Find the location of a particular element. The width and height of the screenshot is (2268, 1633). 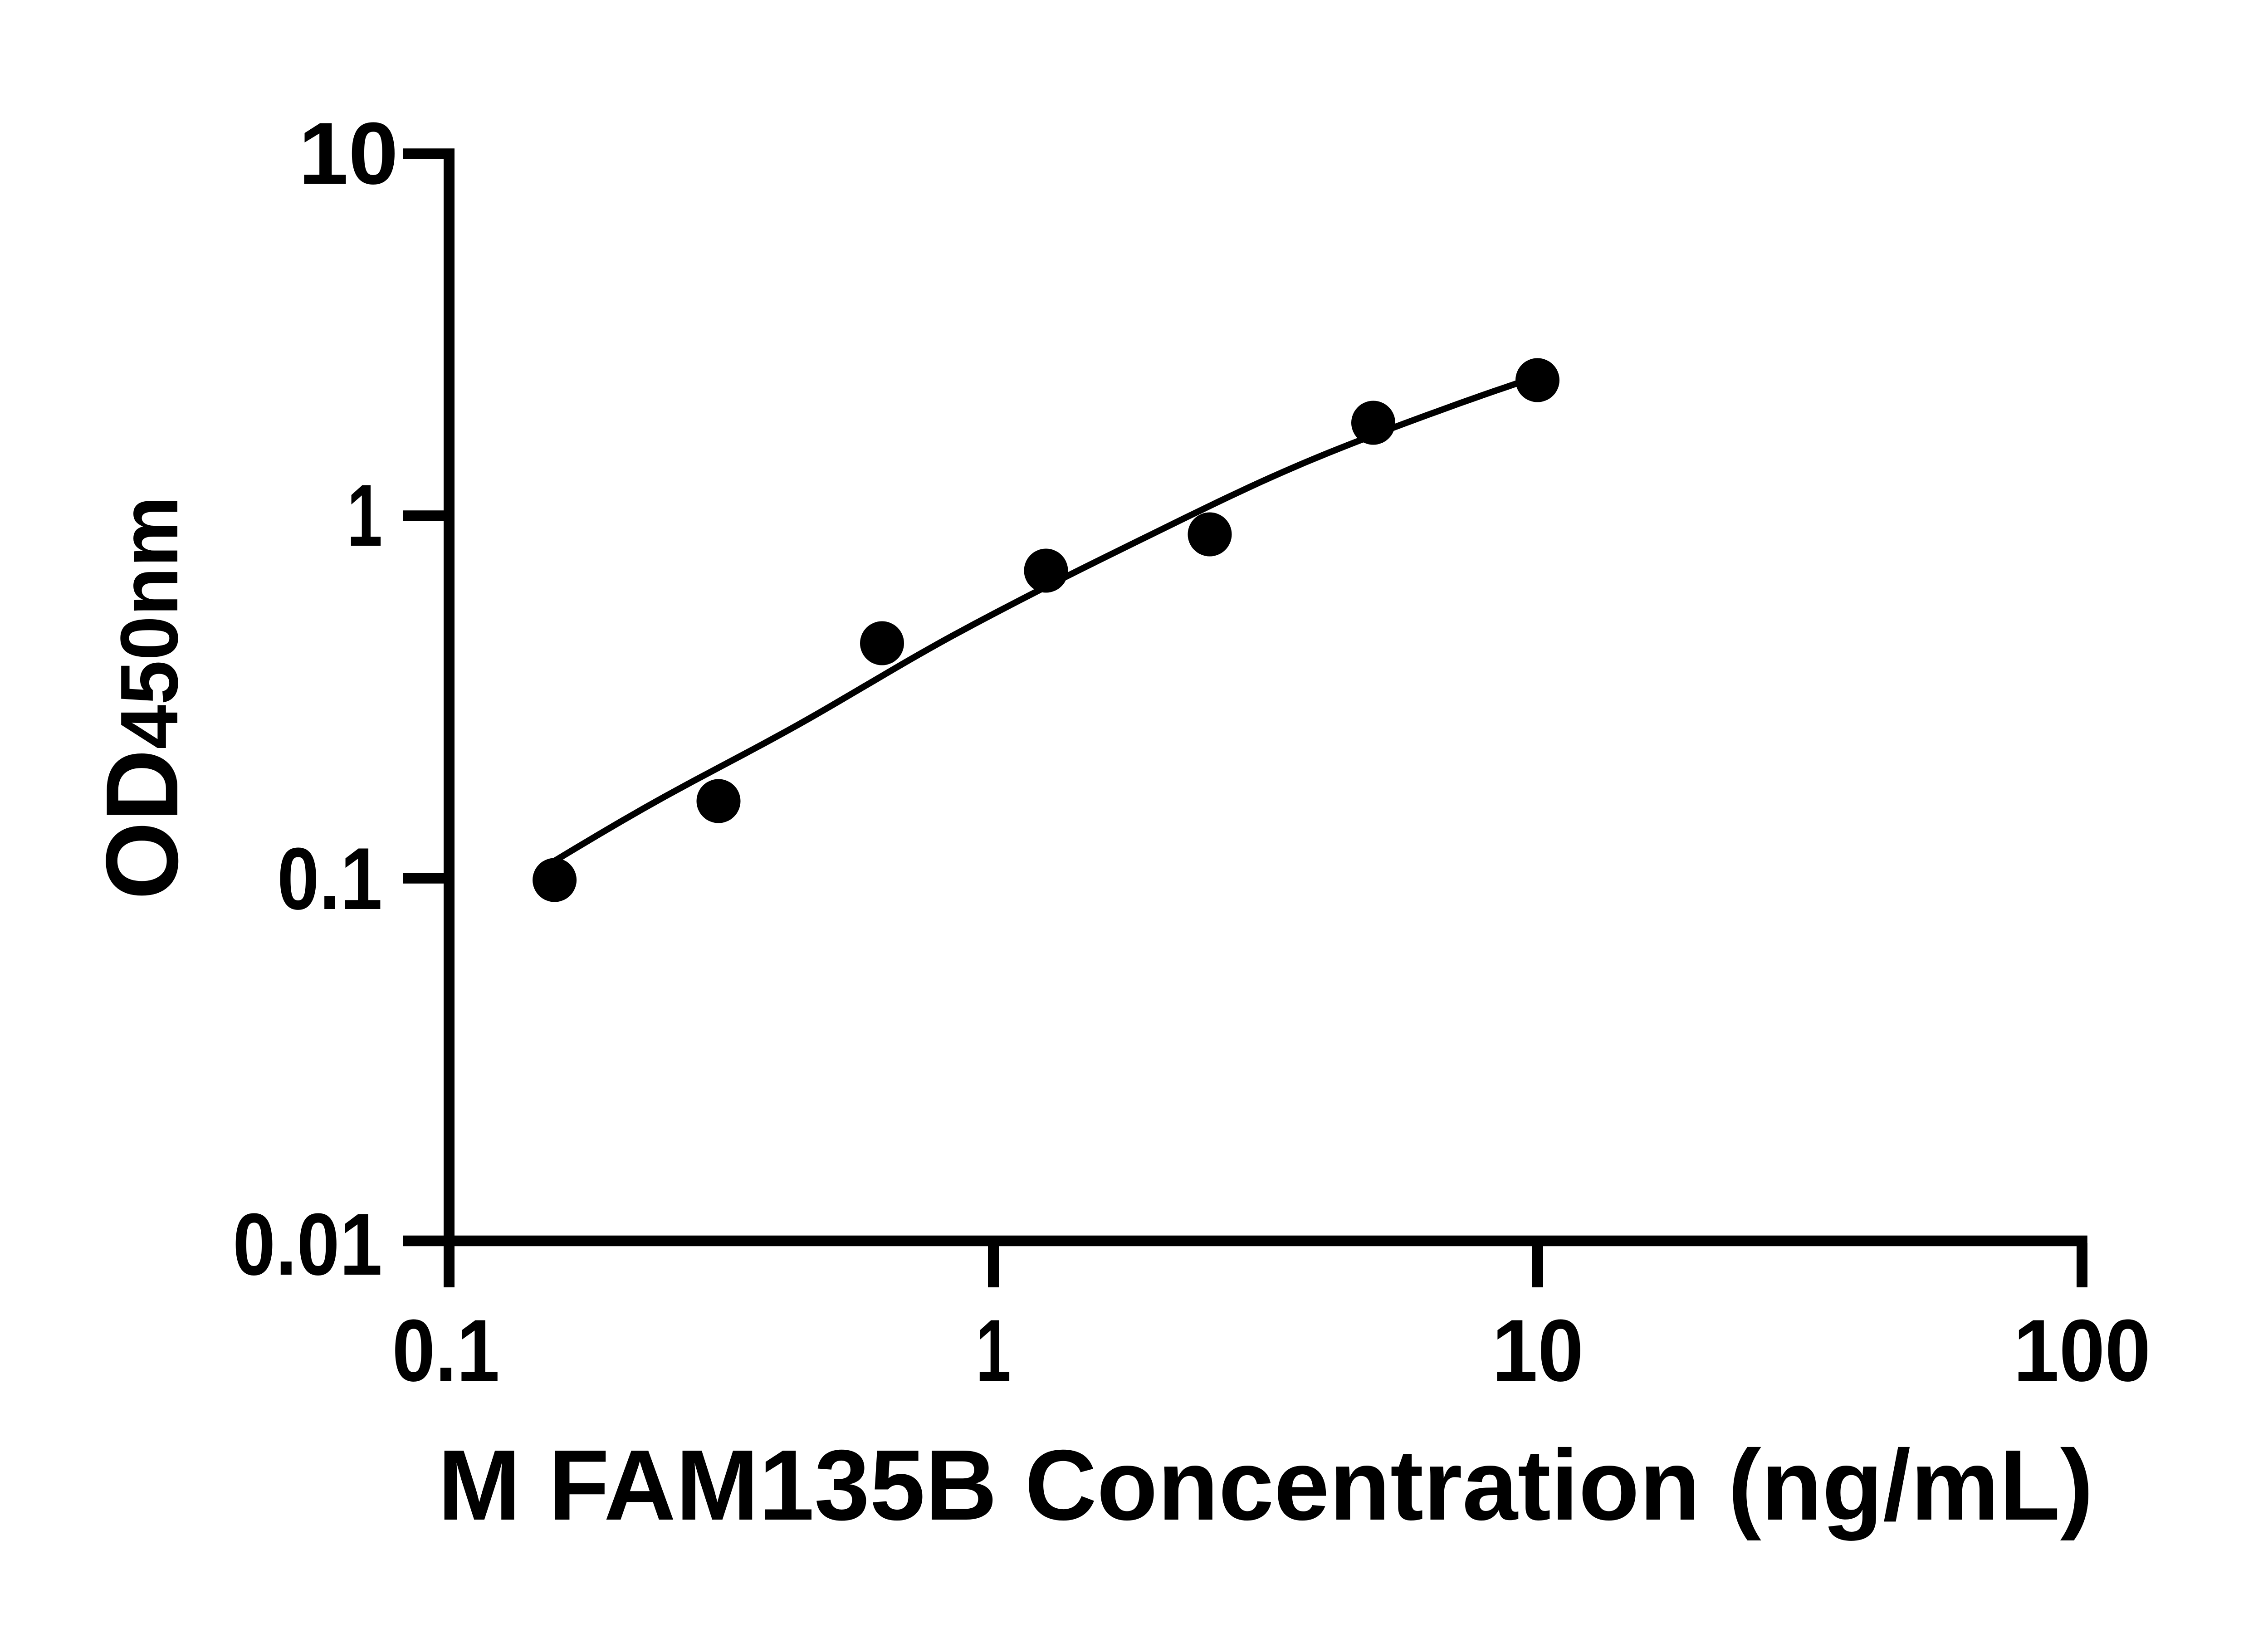

svg-text: OD450nm is located at coordinates (141, 698).